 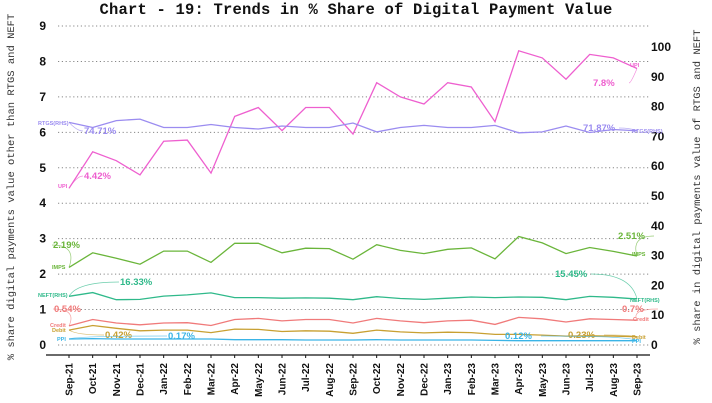 What do you see at coordinates (93, 379) in the screenshot?
I see `x-tick-label: Oct-21` at bounding box center [93, 379].